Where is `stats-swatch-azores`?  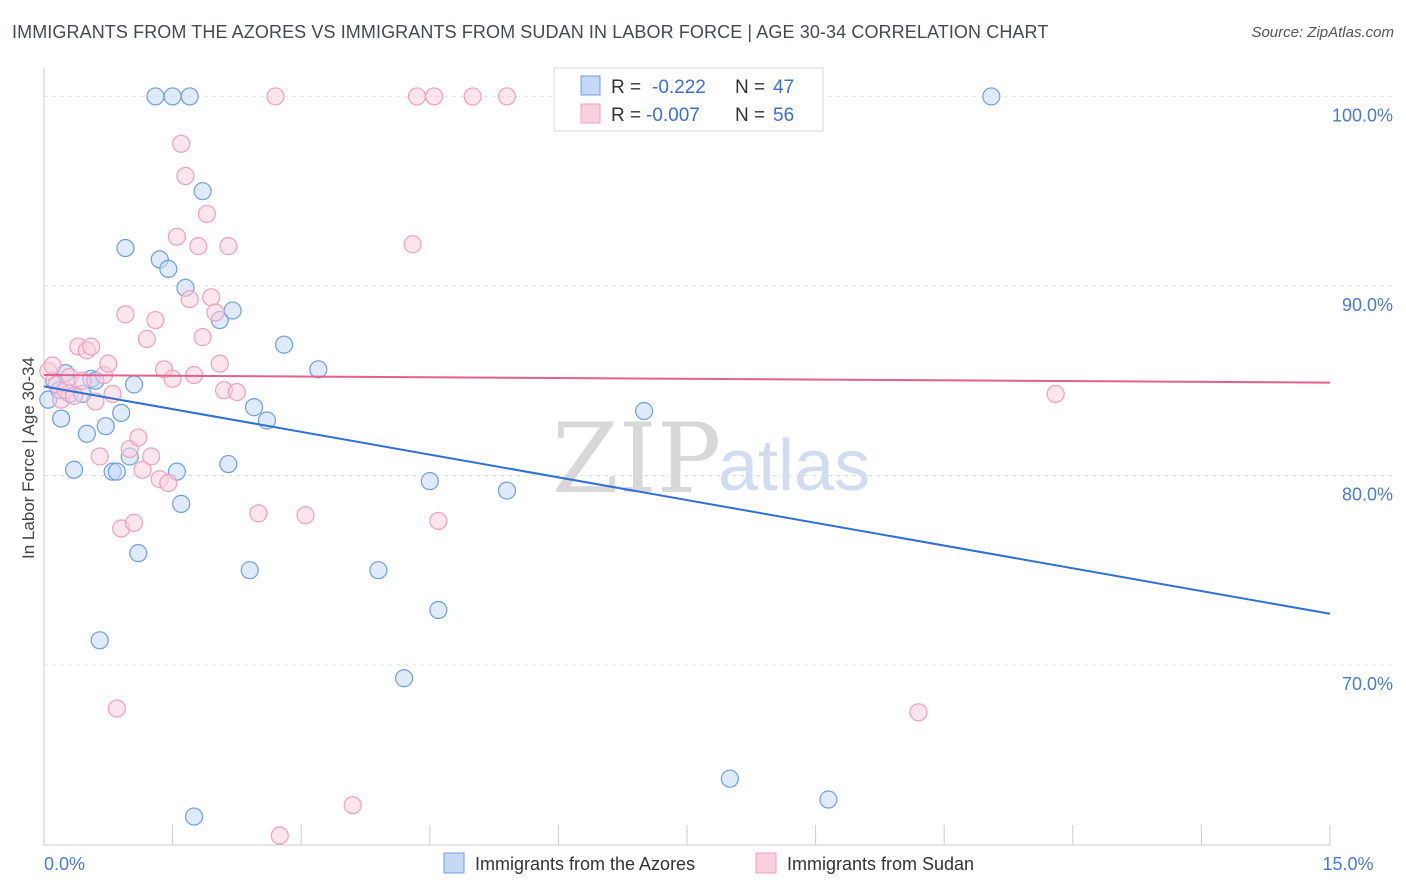
stats-swatch-azores is located at coordinates (590, 85).